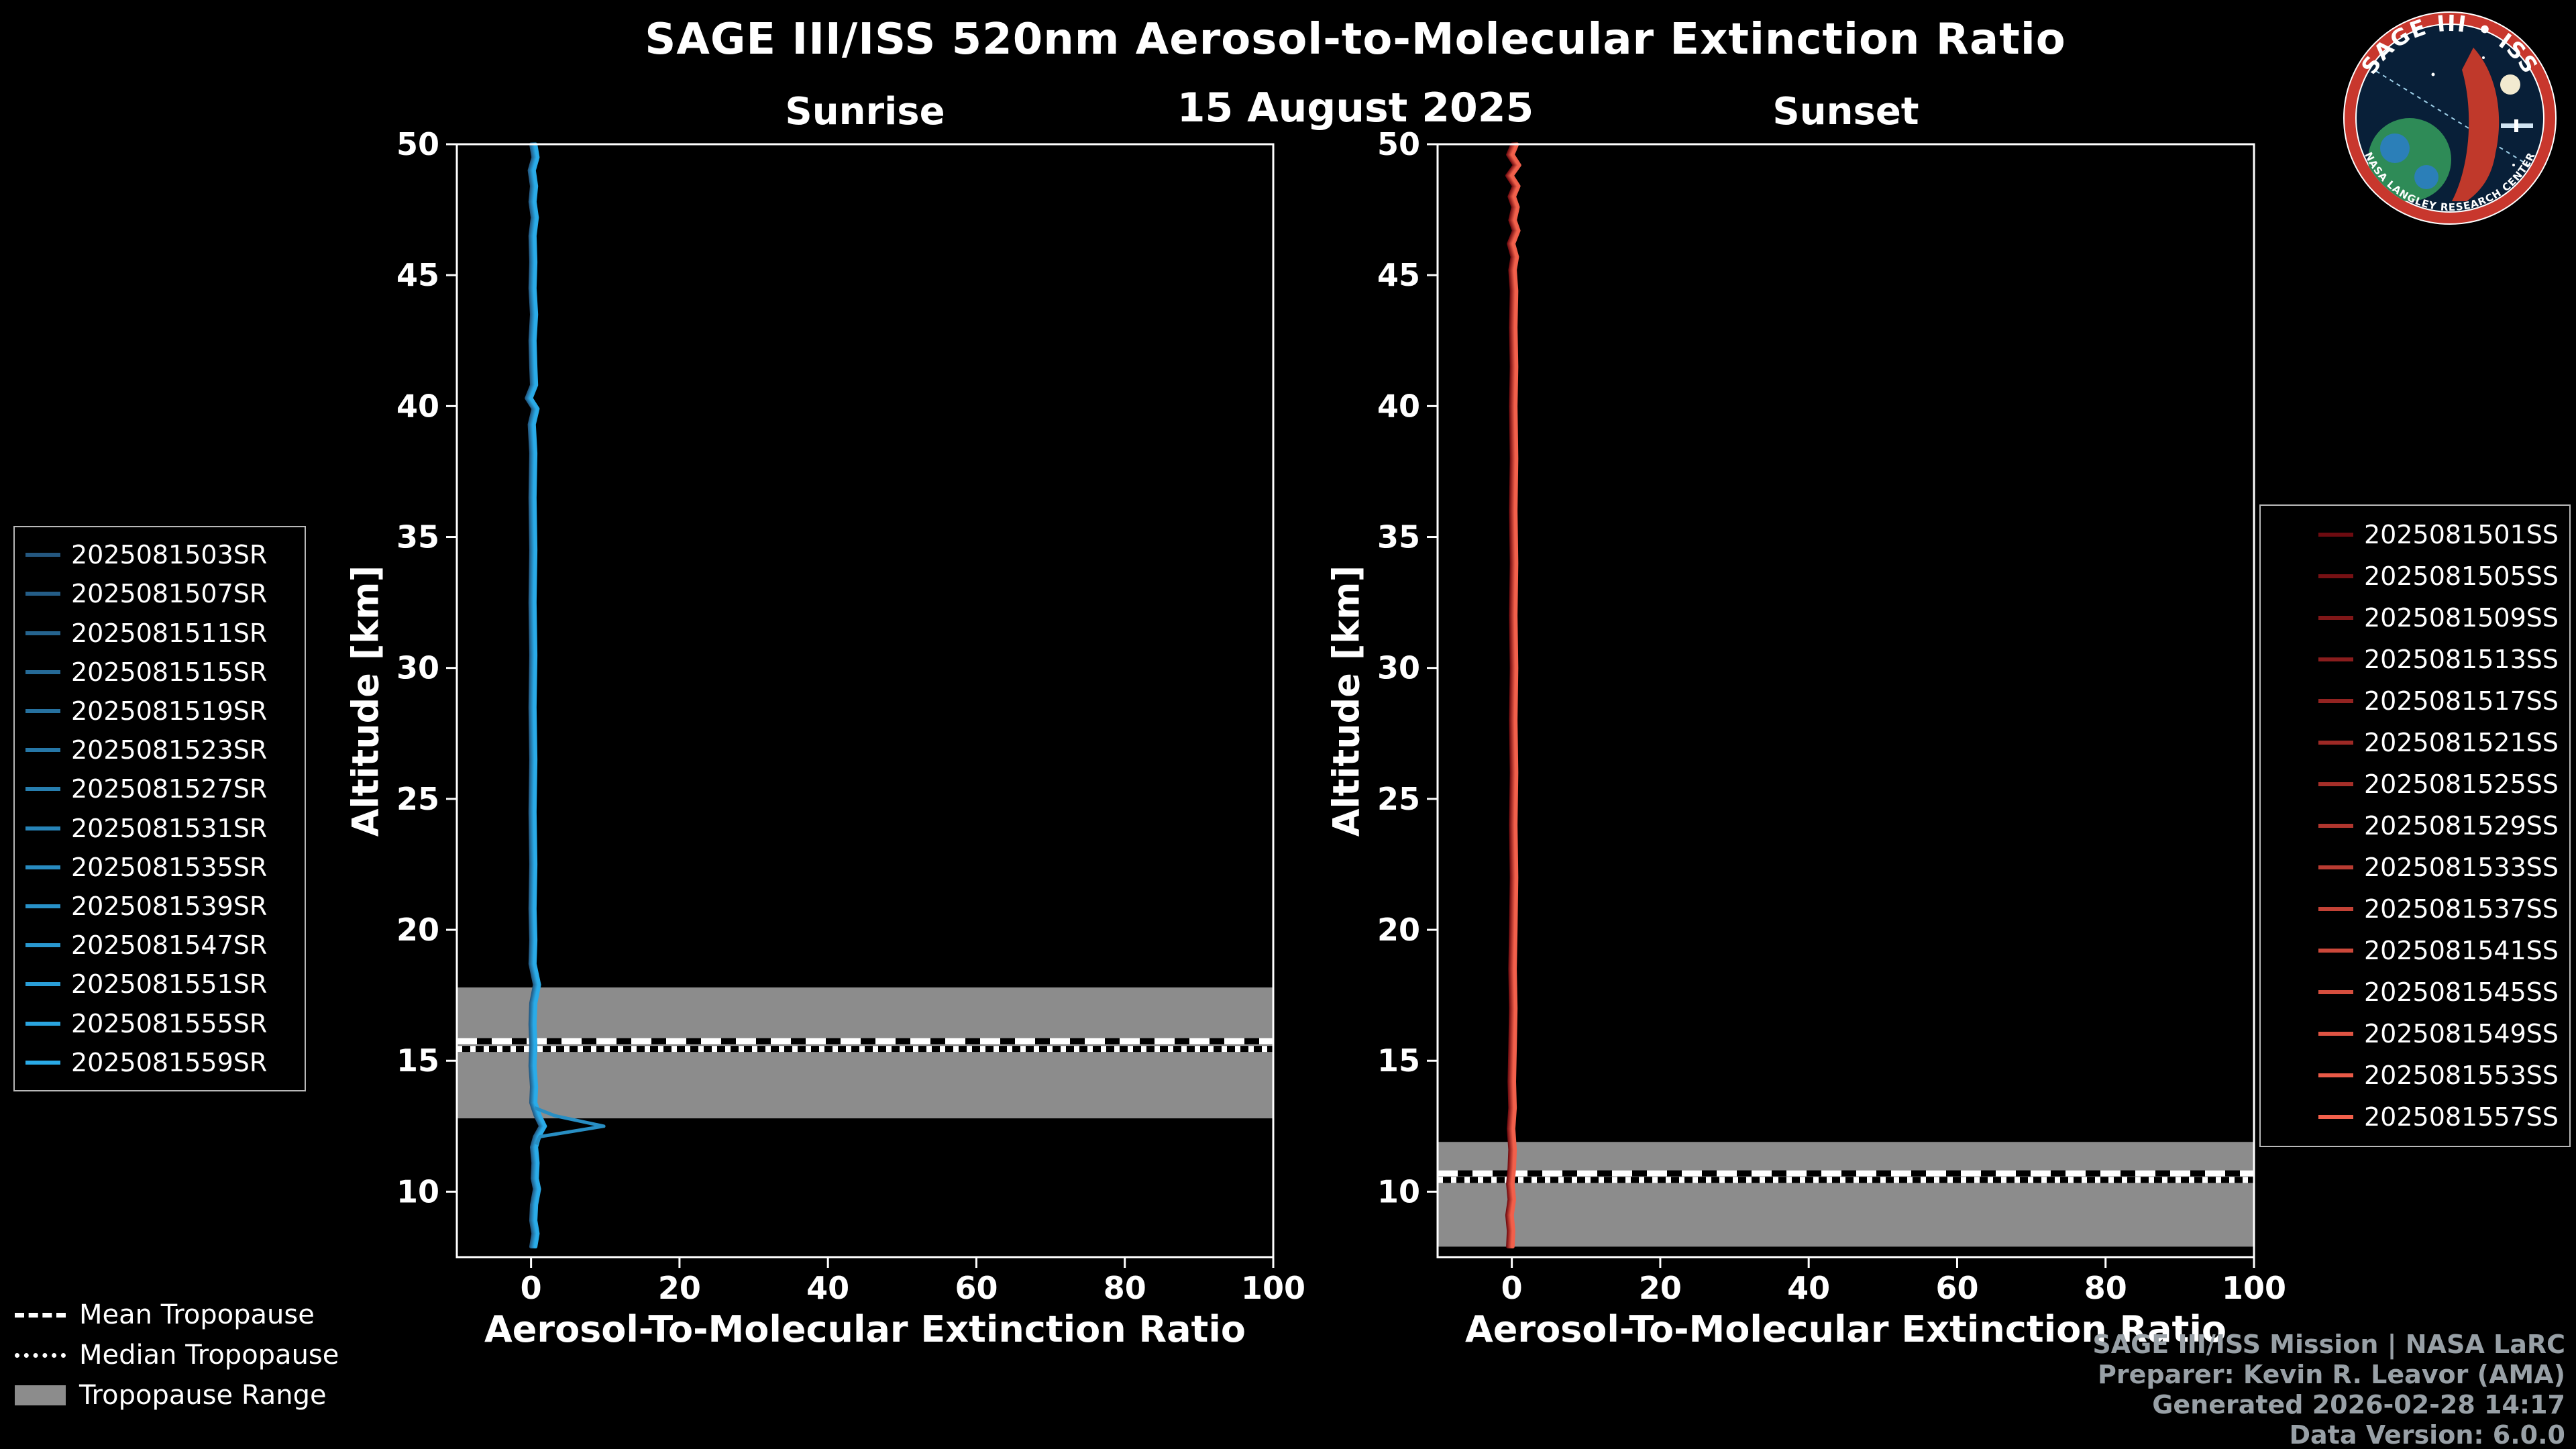 This screenshot has width=2576, height=1449. What do you see at coordinates (1398, 668) in the screenshot?
I see `sunset-y-tick-label: 30` at bounding box center [1398, 668].